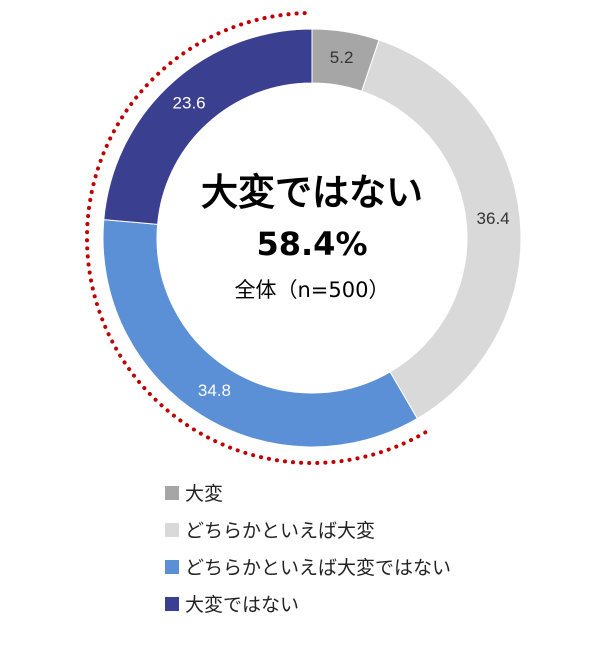 The width and height of the screenshot is (615, 661). I want to click on center-title: 大変ではない, so click(312, 192).